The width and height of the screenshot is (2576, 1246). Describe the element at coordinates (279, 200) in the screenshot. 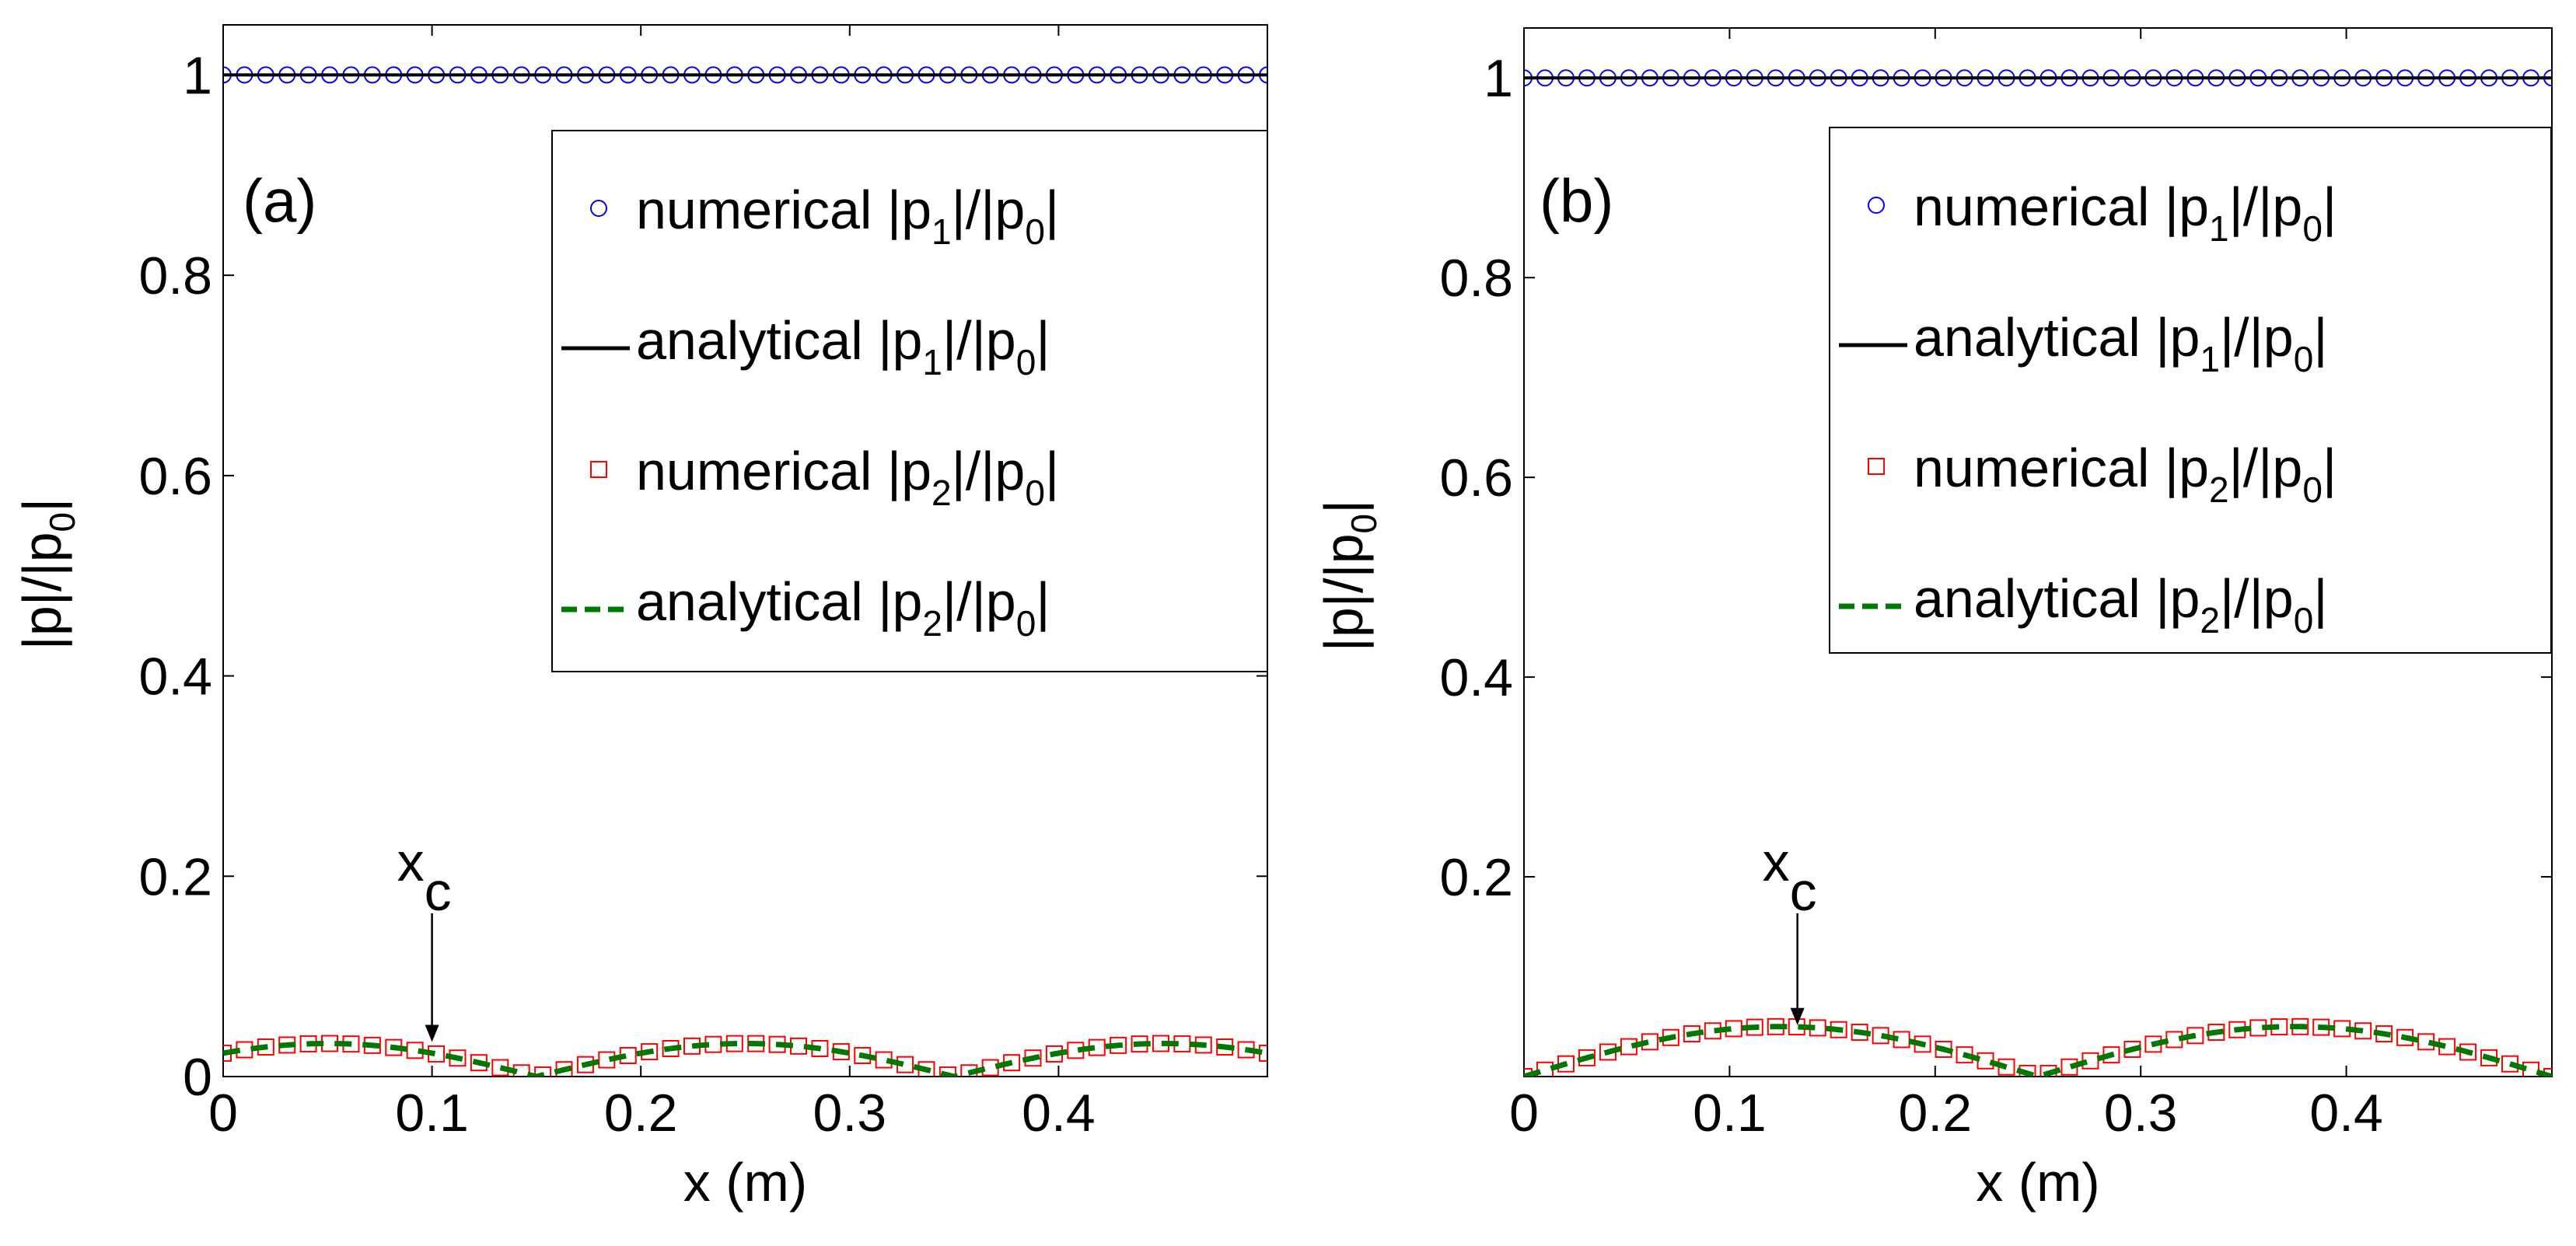

I see `panel-label: (a)` at that location.